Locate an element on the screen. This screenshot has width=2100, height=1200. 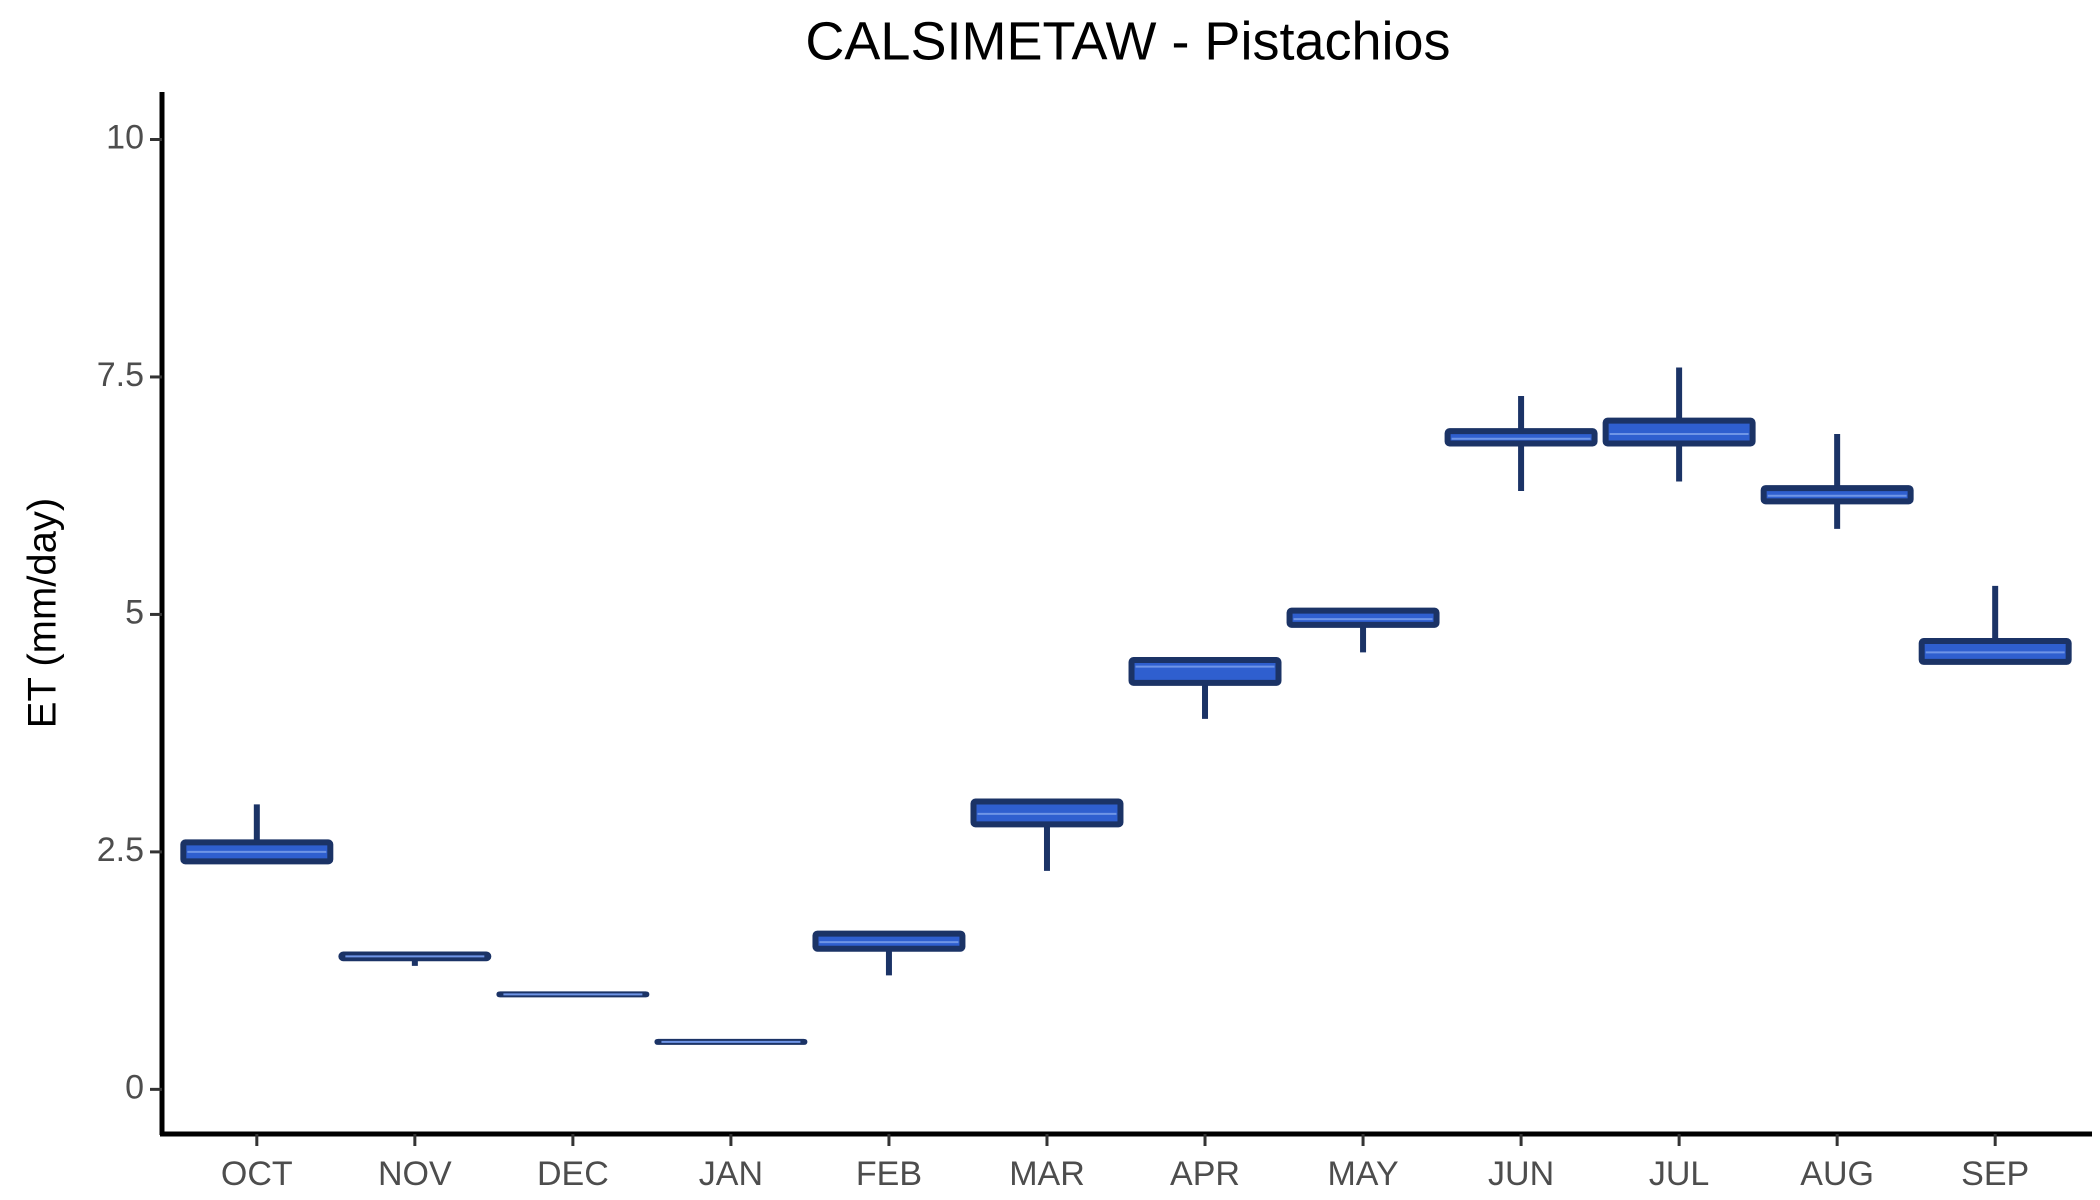
x-tick-label: JAN is located at coordinates (731, 1174).